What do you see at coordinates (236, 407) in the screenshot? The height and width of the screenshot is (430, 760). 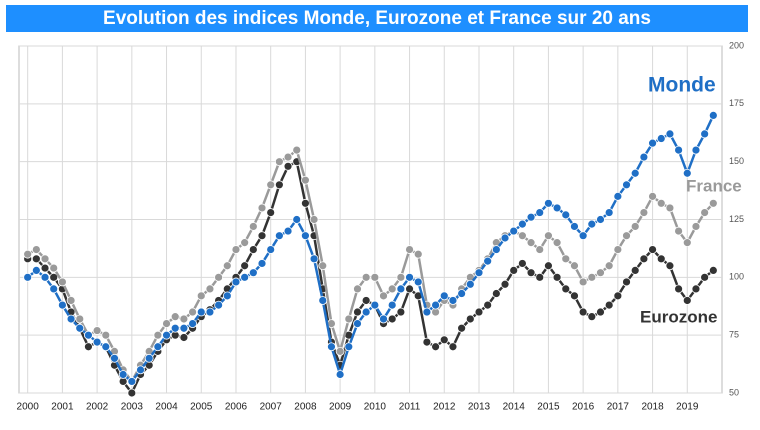 I see `x-tick-label: 2006` at bounding box center [236, 407].